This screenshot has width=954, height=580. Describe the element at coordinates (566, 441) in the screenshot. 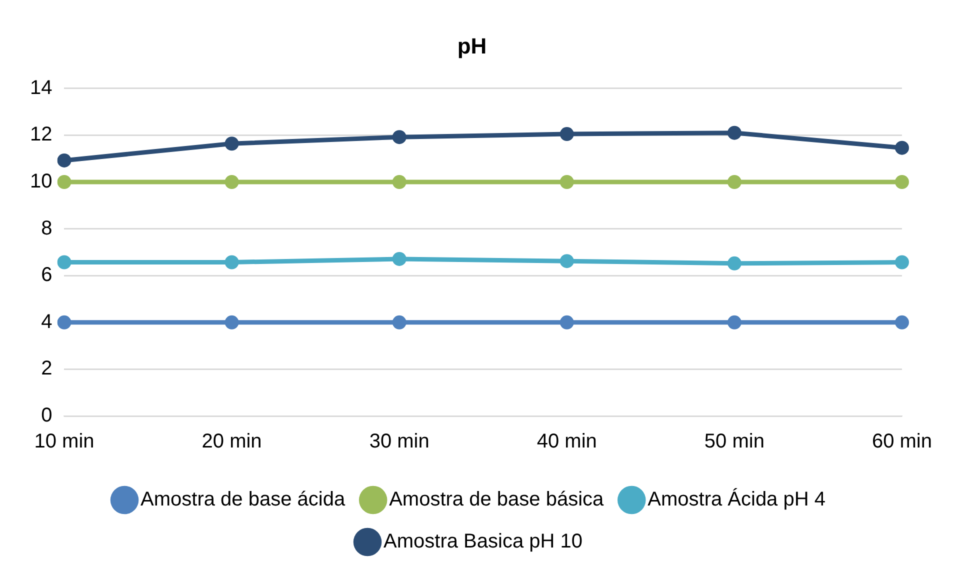

I see `x-tick-label: 40 min` at that location.